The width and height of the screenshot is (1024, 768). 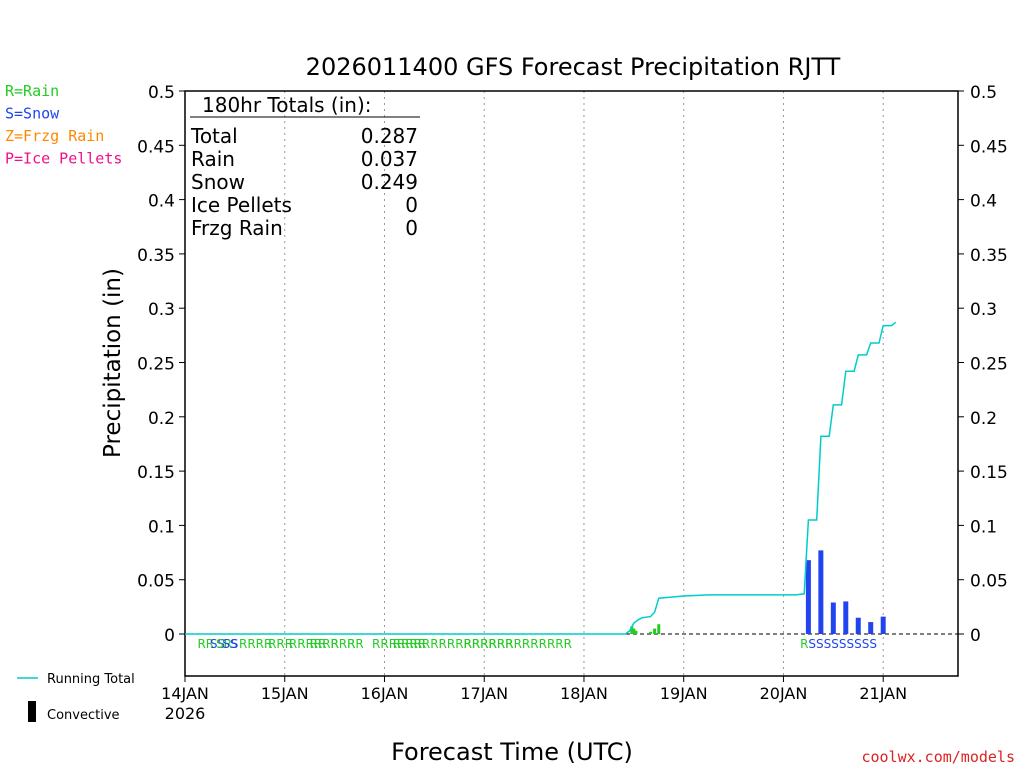 What do you see at coordinates (989, 256) in the screenshot?
I see `y-tick-label-right: 0.35` at bounding box center [989, 256].